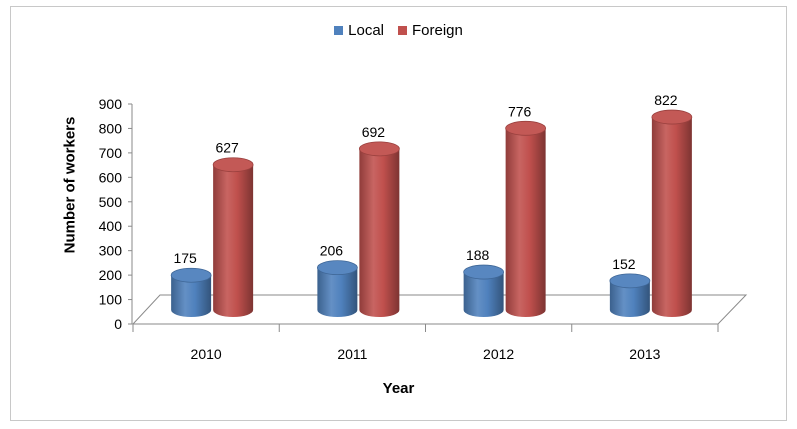 The height and width of the screenshot is (429, 797). Describe the element at coordinates (227, 148) in the screenshot. I see `data-label-foreign-2010: 627` at that location.